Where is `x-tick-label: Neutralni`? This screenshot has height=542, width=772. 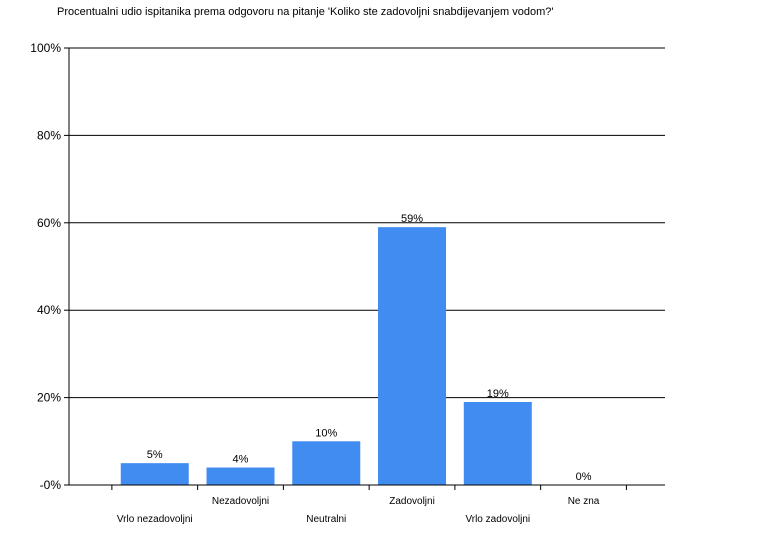
x-tick-label: Neutralni is located at coordinates (326, 519).